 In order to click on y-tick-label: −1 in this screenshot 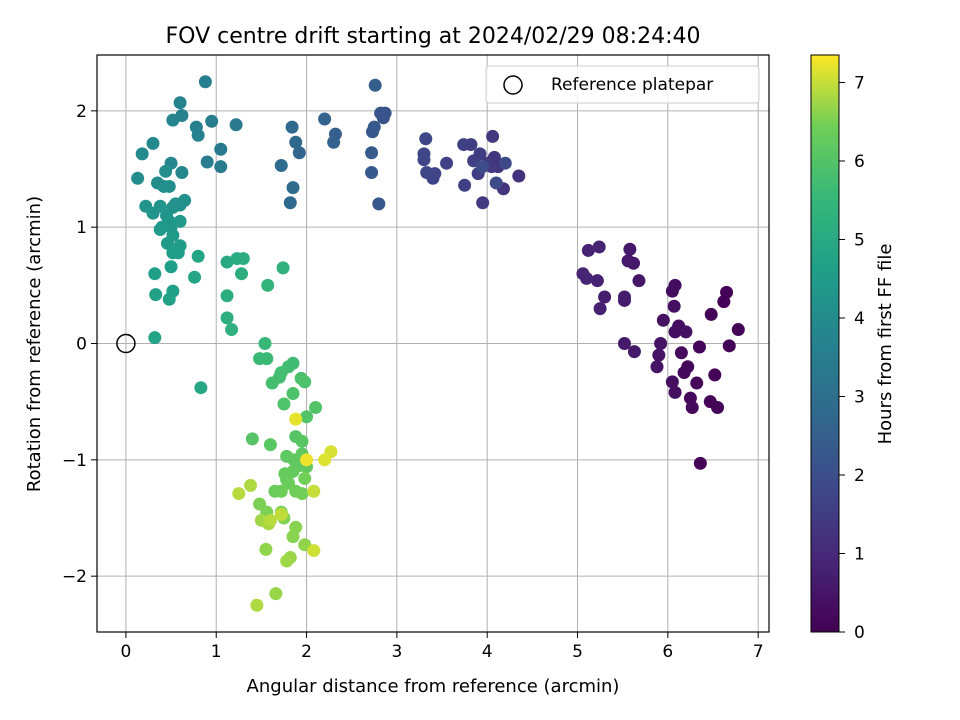, I will do `click(74, 461)`.